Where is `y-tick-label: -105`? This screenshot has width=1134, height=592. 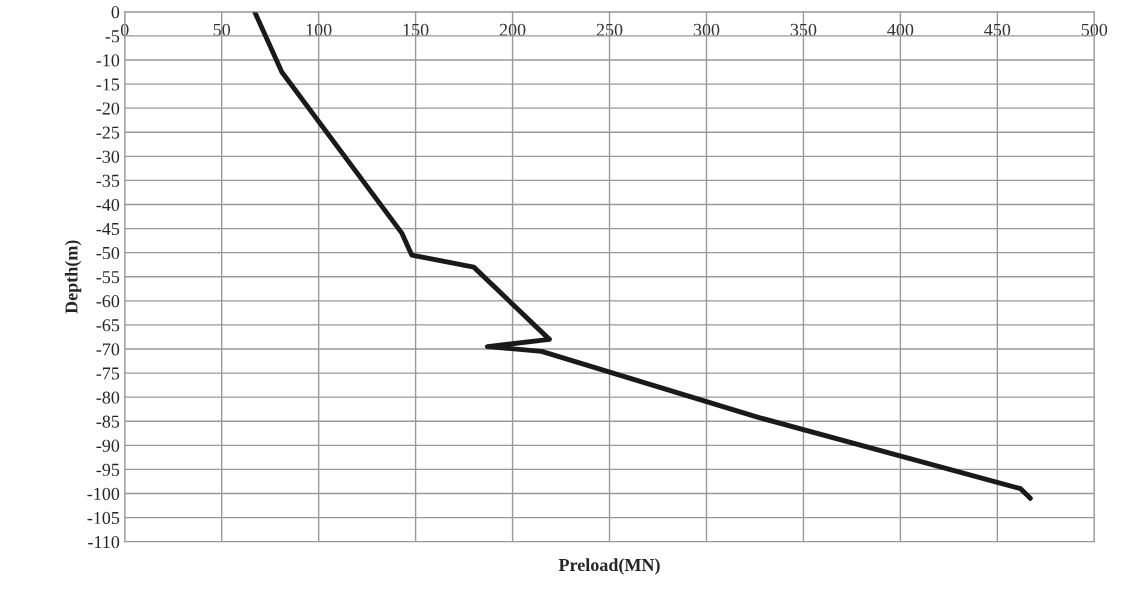 y-tick-label: -105 is located at coordinates (103, 518).